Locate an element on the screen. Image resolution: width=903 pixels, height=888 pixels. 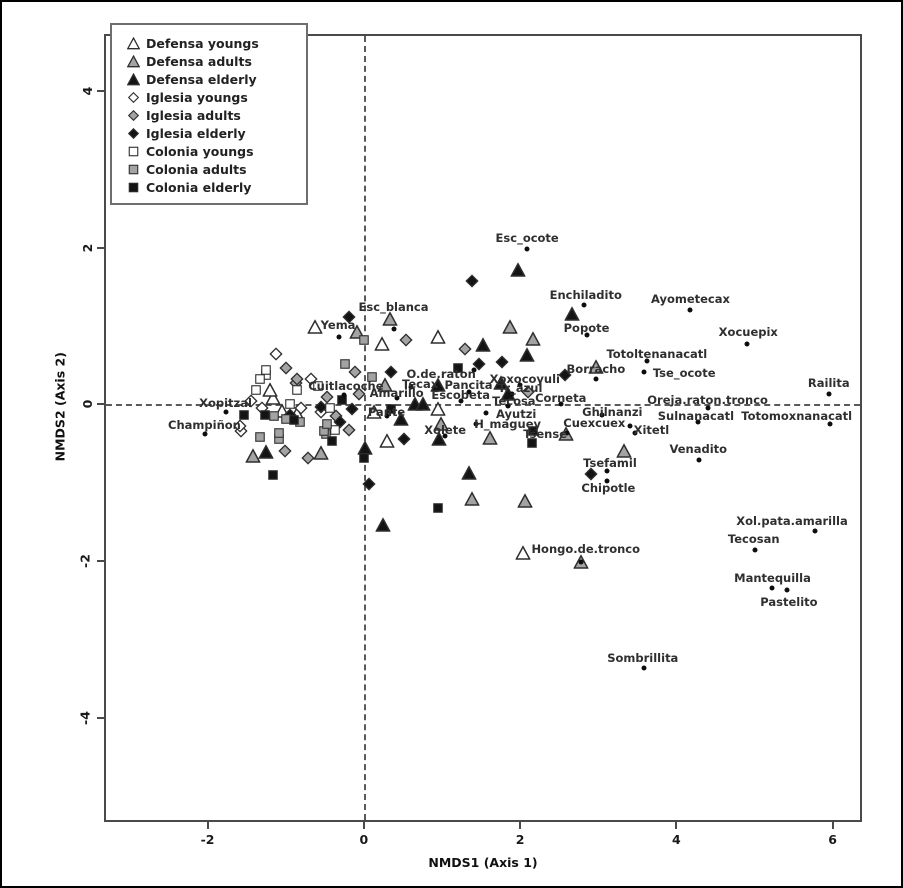
legend-label: Defensa youngs is located at coordinates (202, 43).